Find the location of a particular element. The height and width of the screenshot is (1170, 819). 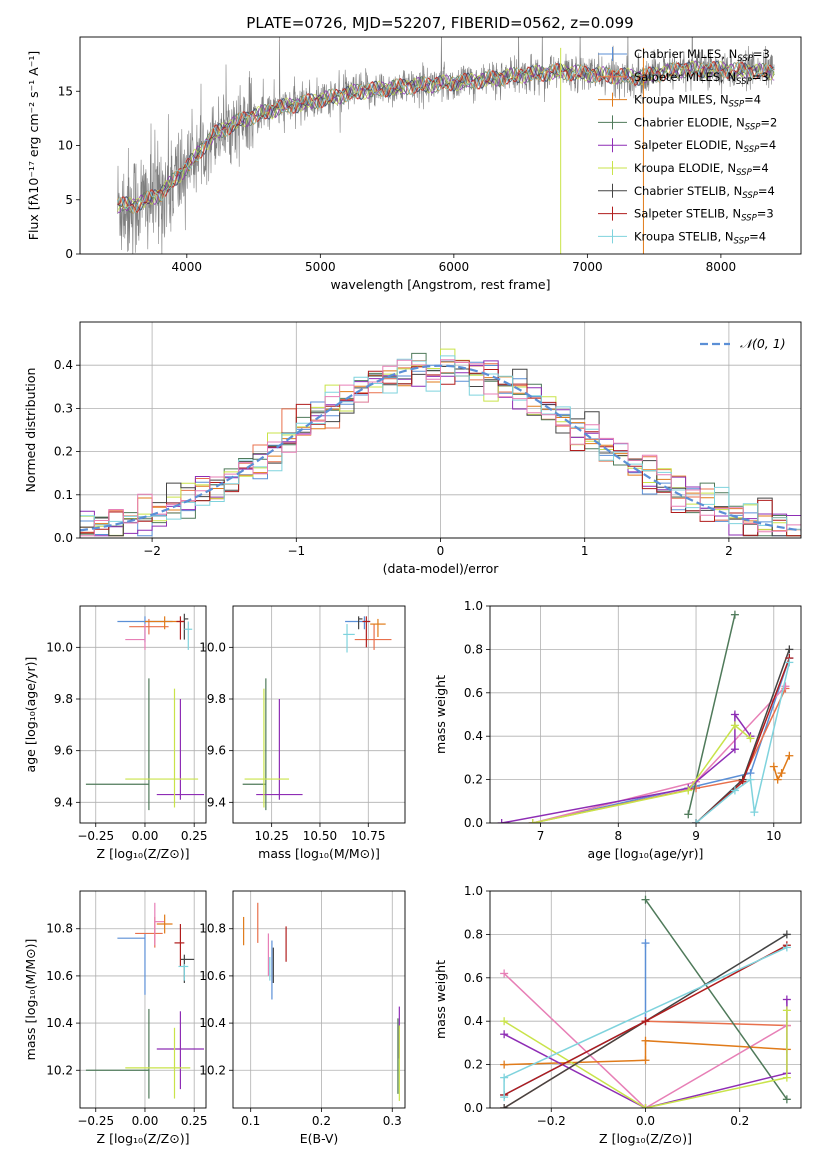

hist-plot-area is located at coordinates (440, 443).